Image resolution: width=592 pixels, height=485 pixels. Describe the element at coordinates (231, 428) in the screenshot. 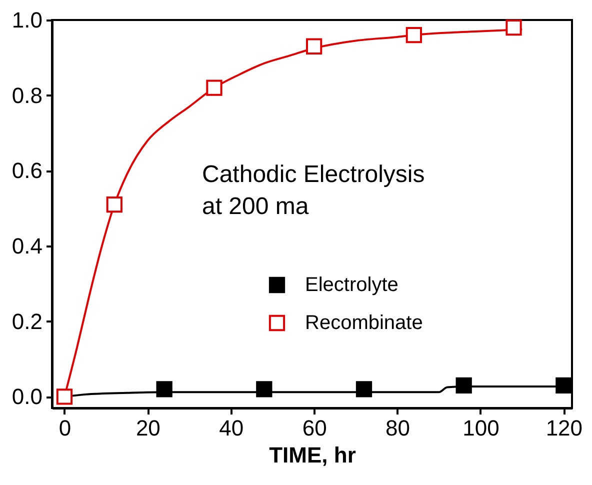

I see `x-tick-label: 40` at that location.